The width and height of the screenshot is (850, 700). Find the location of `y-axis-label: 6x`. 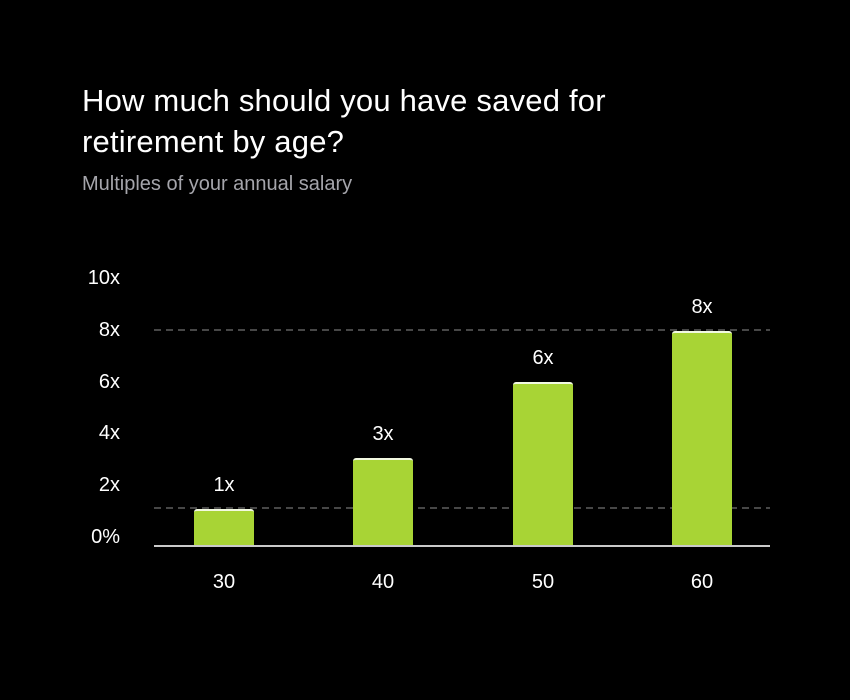

y-axis-label: 6x is located at coordinates (109, 382).